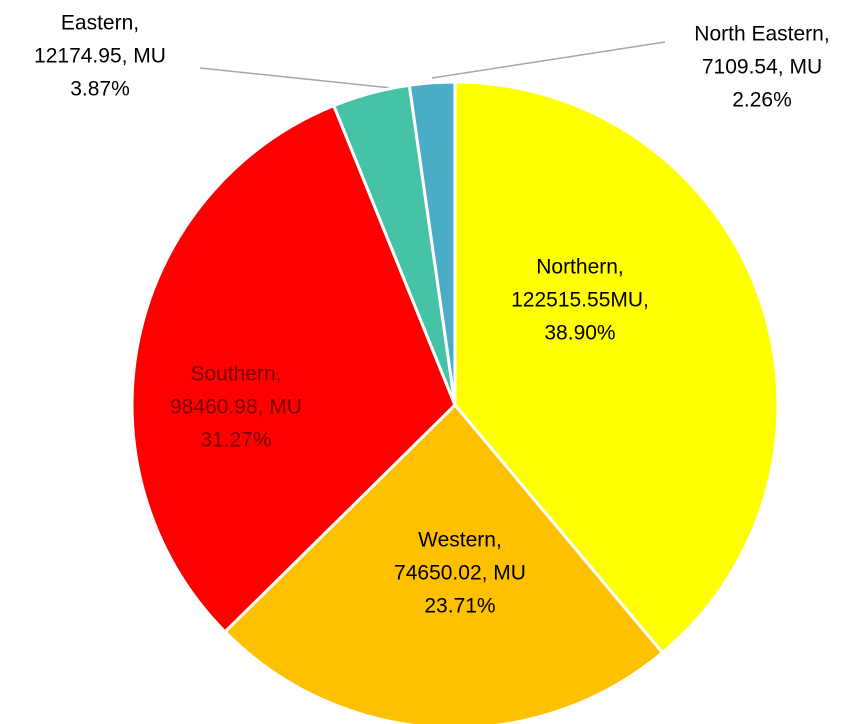  What do you see at coordinates (100, 56) in the screenshot?
I see `value-label: 12174.95, MU` at bounding box center [100, 56].